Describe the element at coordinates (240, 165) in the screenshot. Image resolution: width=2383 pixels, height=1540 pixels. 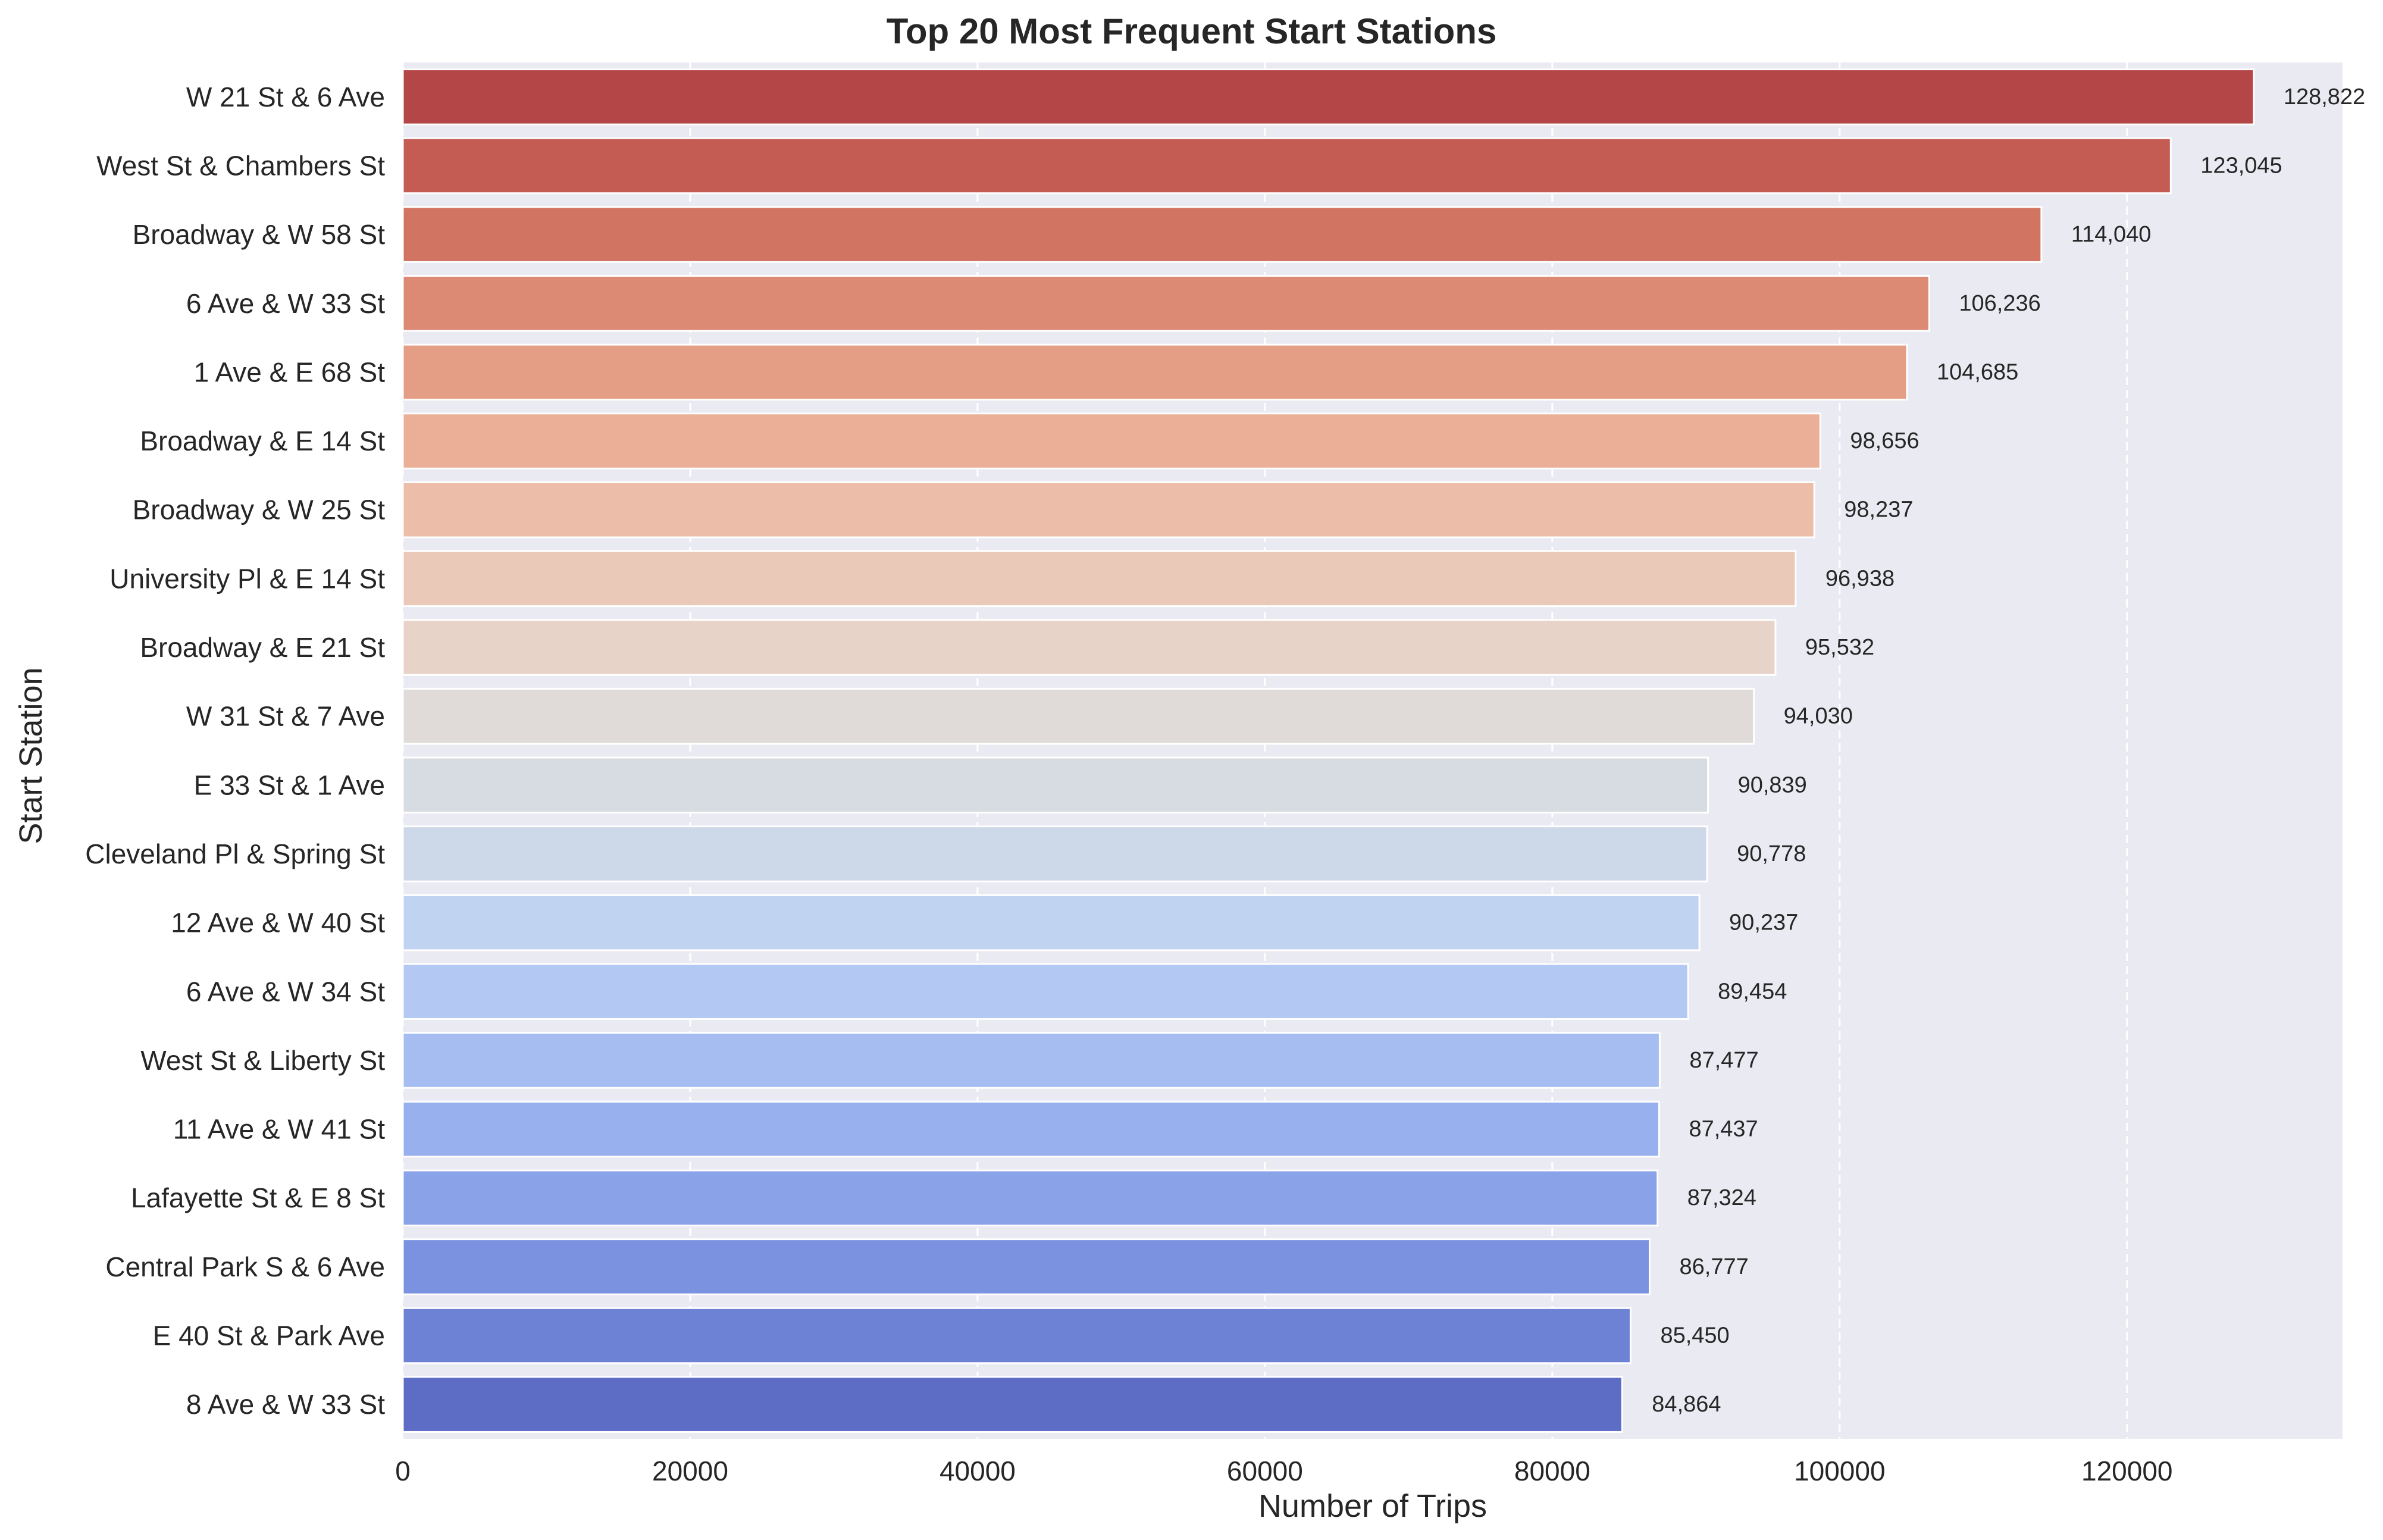
I see `y-tick-label: West St & Chambers St` at that location.